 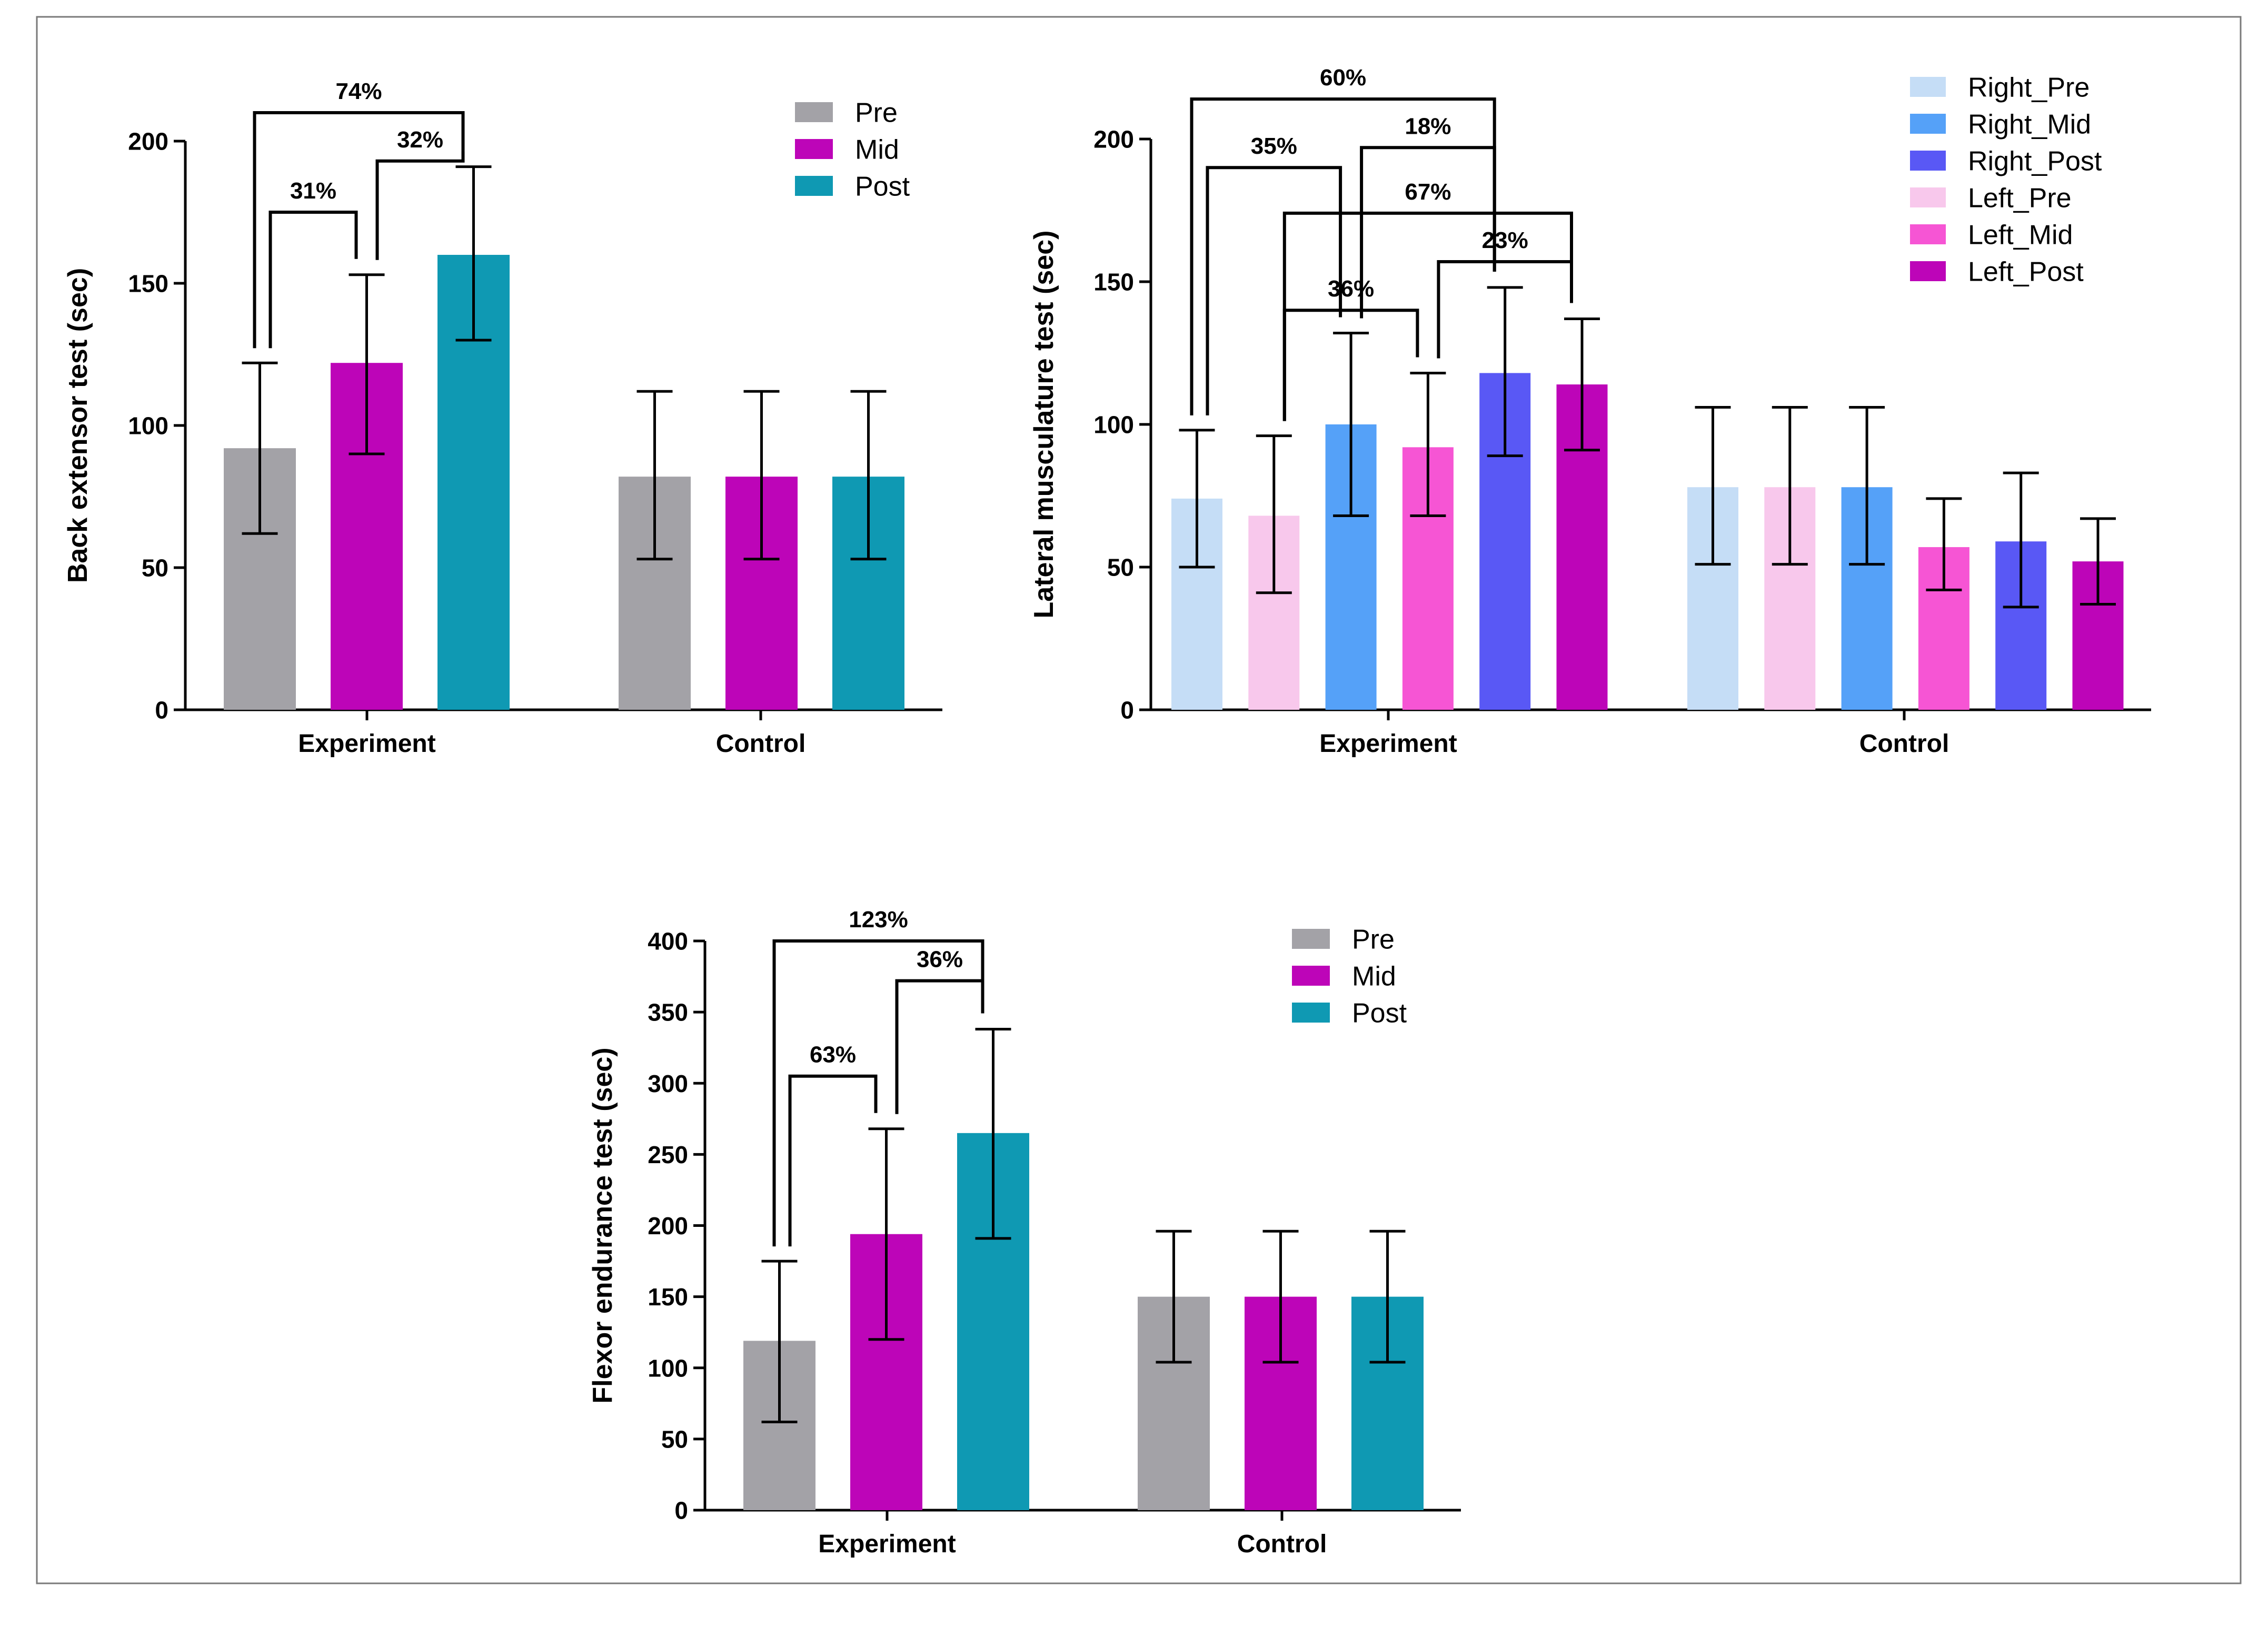 What do you see at coordinates (359, 91) in the screenshot?
I see `bracket-label: 74%` at bounding box center [359, 91].